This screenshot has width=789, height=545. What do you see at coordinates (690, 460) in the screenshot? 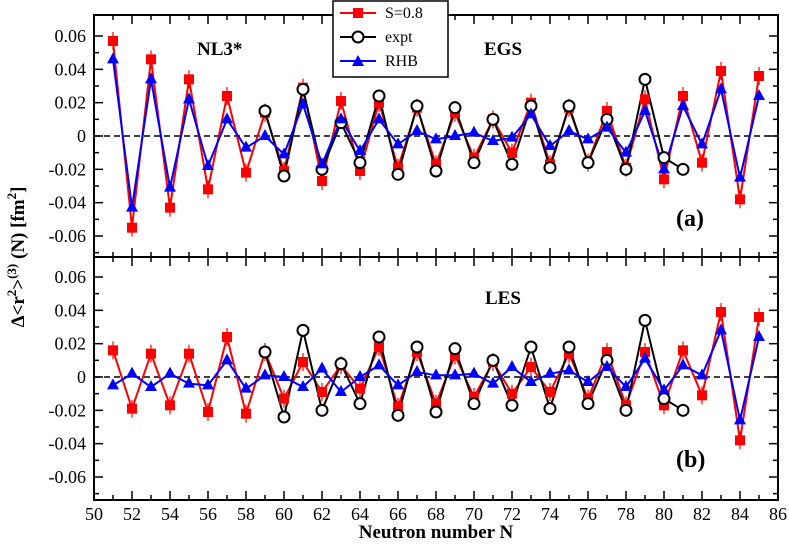
I see `panel-label-b: (b)` at bounding box center [690, 460].